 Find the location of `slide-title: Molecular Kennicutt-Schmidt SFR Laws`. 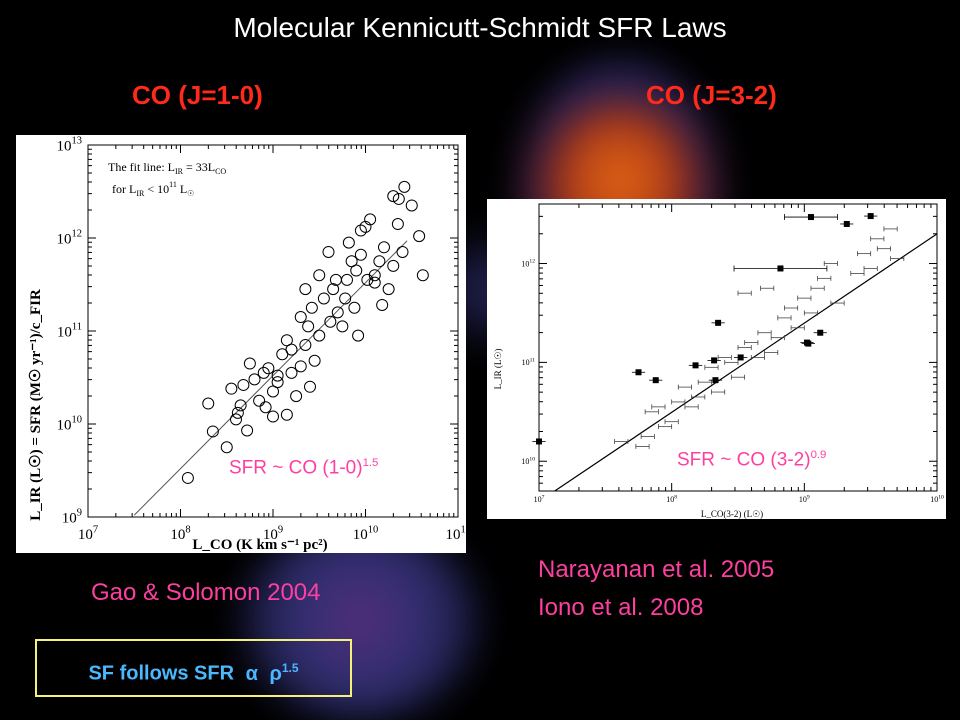

slide-title: Molecular Kennicutt-Schmidt SFR Laws is located at coordinates (480, 27).